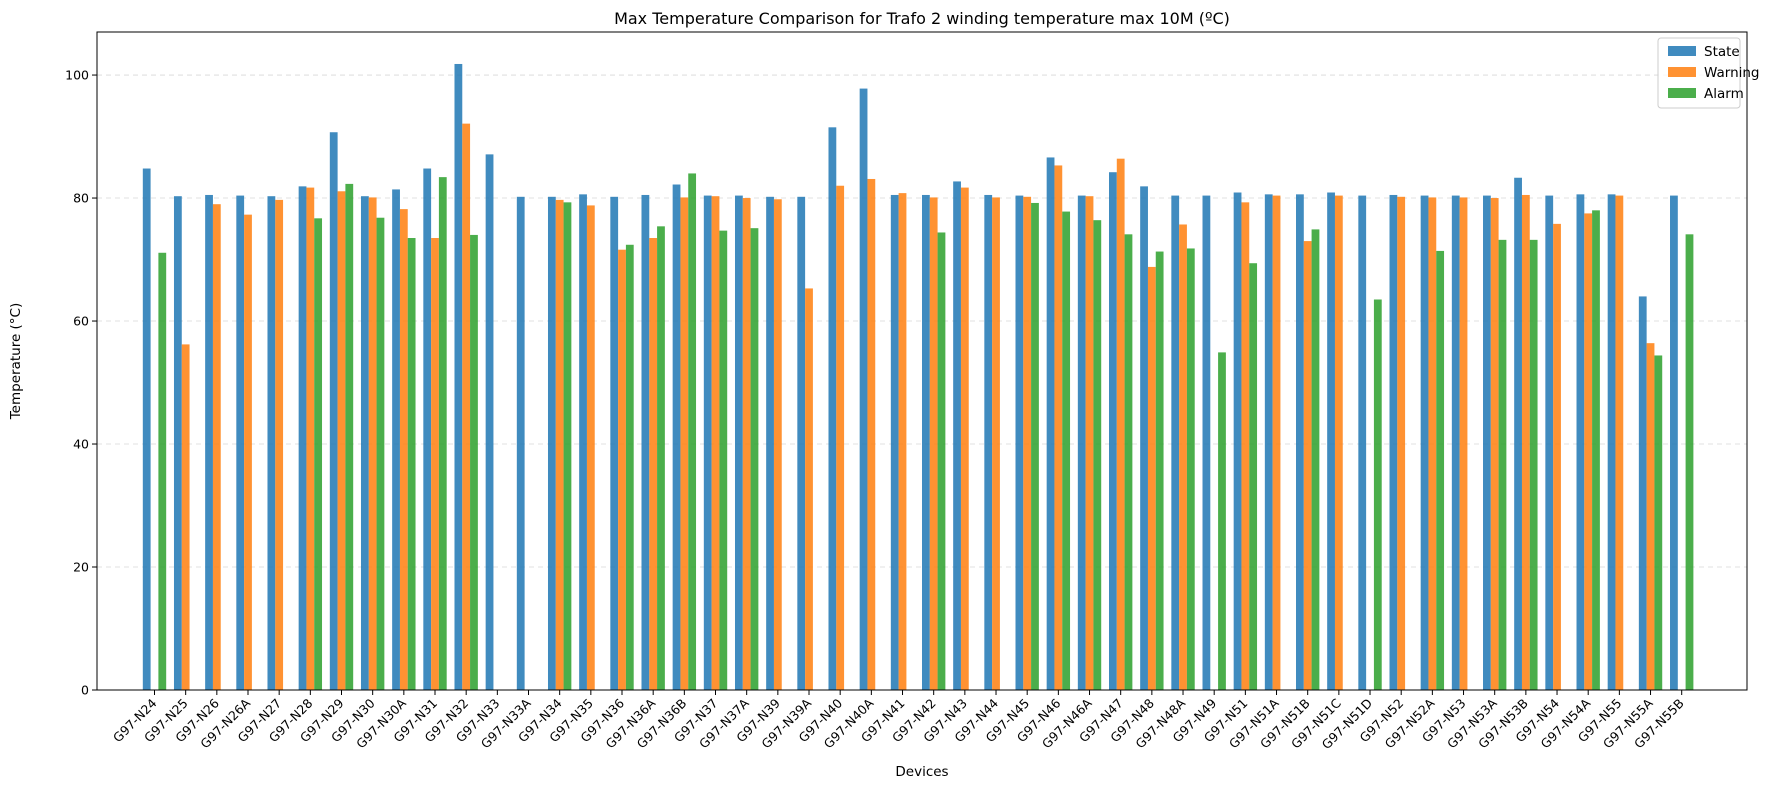 Image resolution: width=1790 pixels, height=790 pixels. Describe the element at coordinates (81, 383) in the screenshot. I see `y-axis: 0 20 40 60 80 100` at that location.